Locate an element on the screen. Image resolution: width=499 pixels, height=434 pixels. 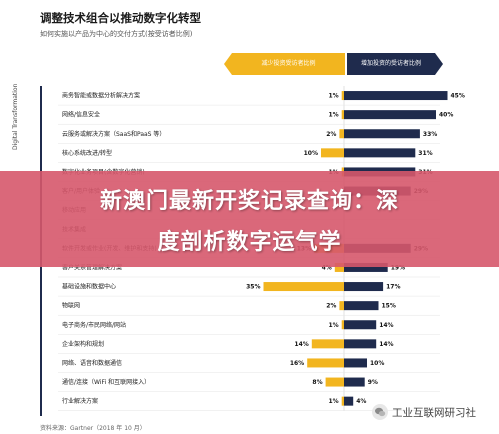
category-label: 电子商务/市民网络/网站 is located at coordinates (94, 325).